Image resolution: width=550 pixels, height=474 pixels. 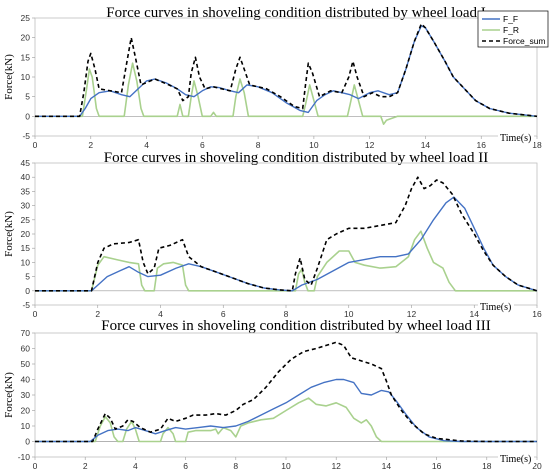 What do you see at coordinates (26, 191) in the screenshot?
I see `y-tick-label: 35` at bounding box center [26, 191].